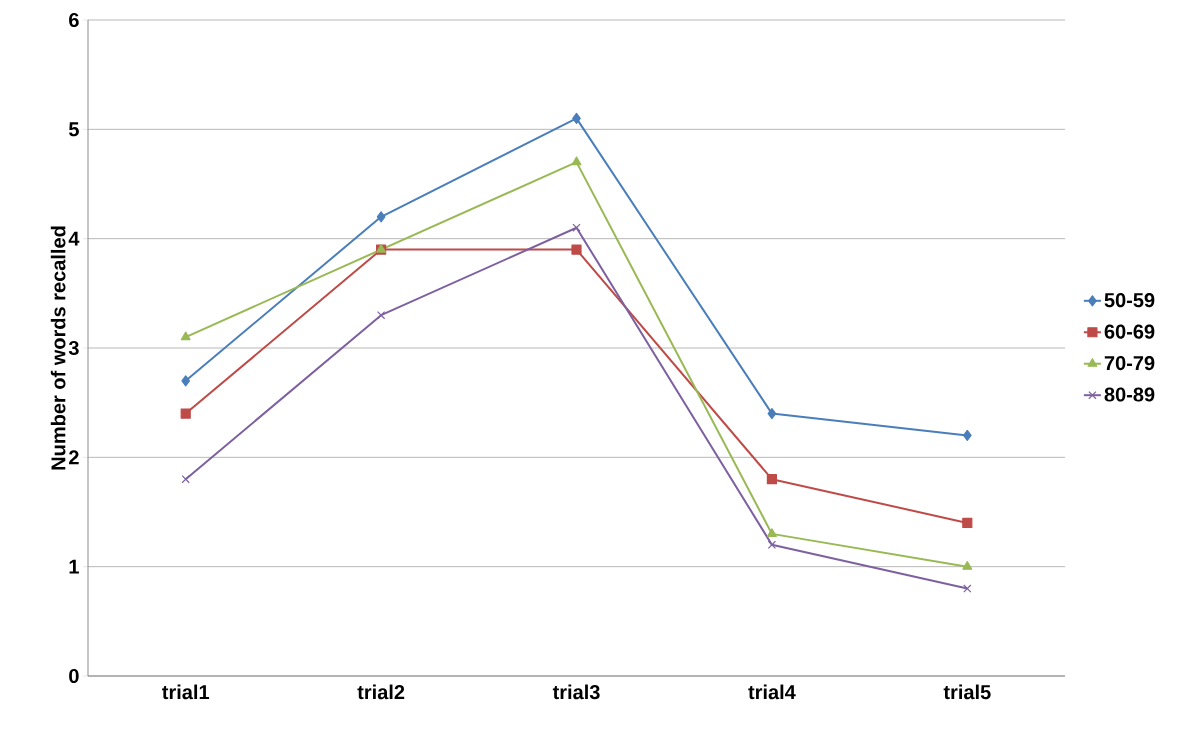 This screenshot has width=1202, height=731. What do you see at coordinates (74, 566) in the screenshot?
I see `y-tick-label: 1` at bounding box center [74, 566].